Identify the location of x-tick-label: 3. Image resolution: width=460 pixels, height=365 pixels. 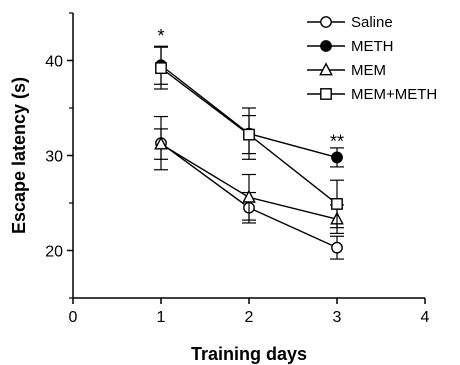
(337, 317).